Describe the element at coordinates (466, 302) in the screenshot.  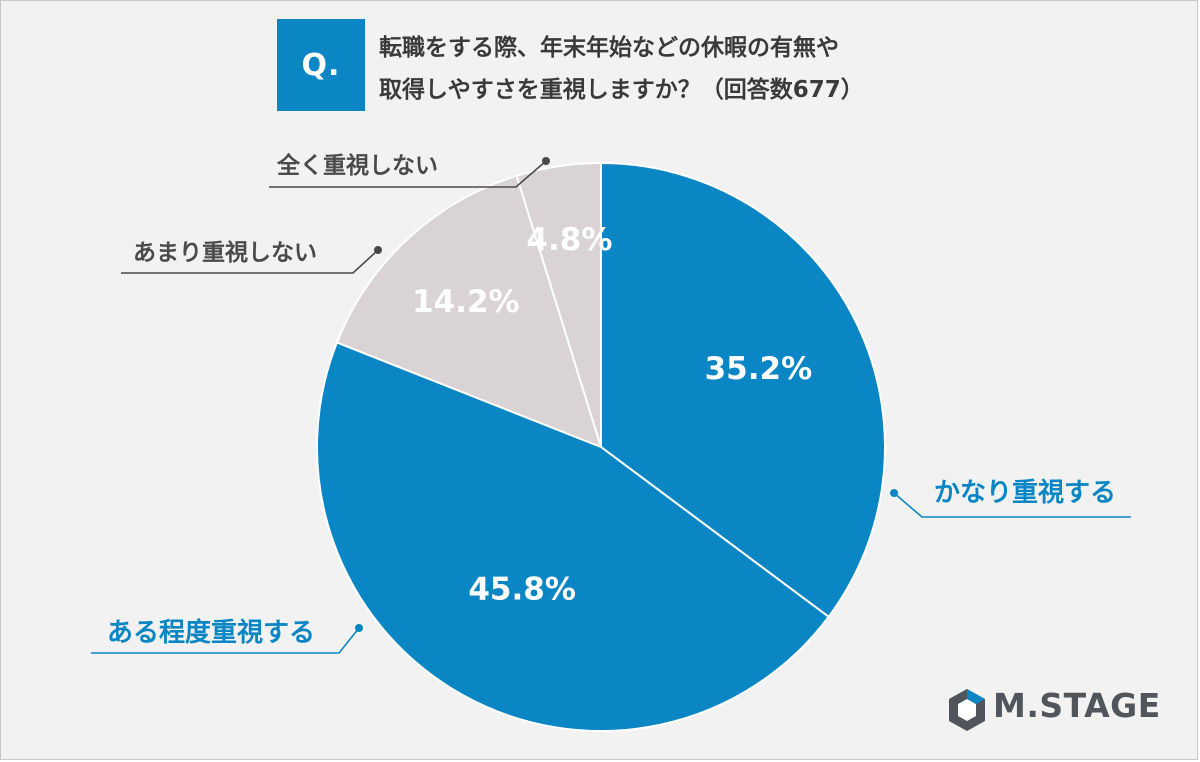
I see `slice-value-label: 14.2%` at that location.